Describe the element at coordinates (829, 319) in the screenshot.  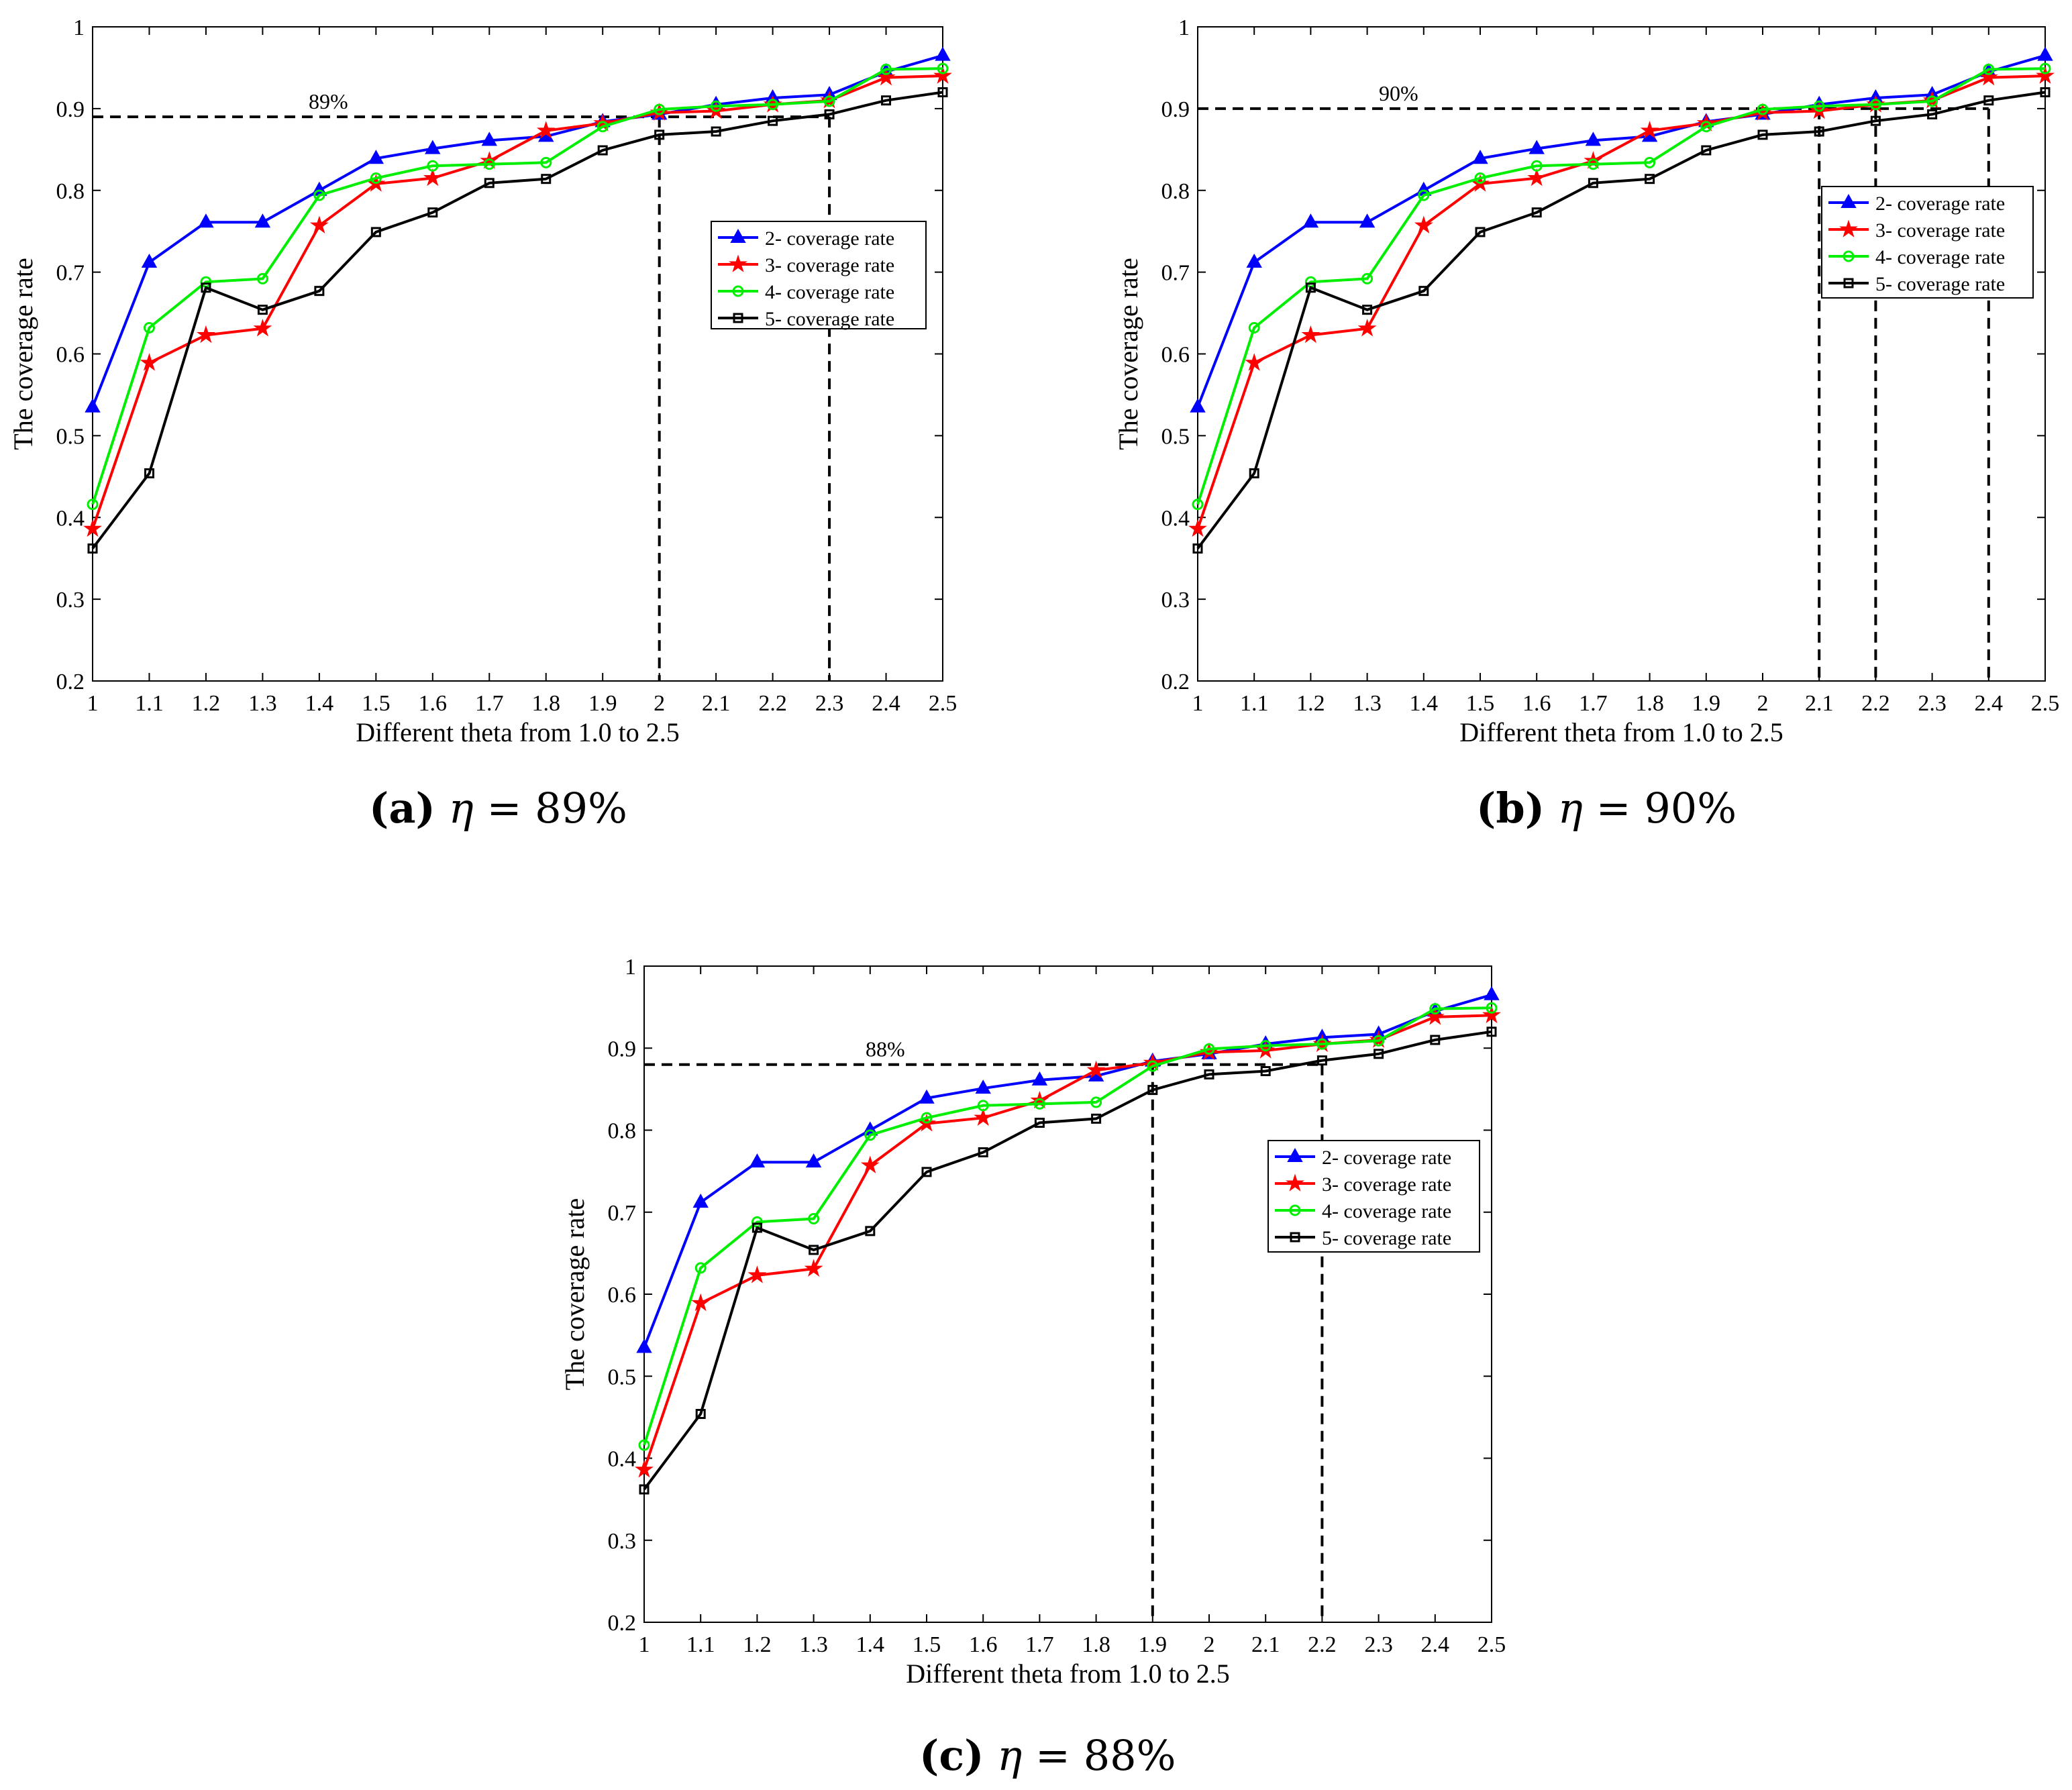
I see `legend-label-a: 5- coverage rate` at that location.